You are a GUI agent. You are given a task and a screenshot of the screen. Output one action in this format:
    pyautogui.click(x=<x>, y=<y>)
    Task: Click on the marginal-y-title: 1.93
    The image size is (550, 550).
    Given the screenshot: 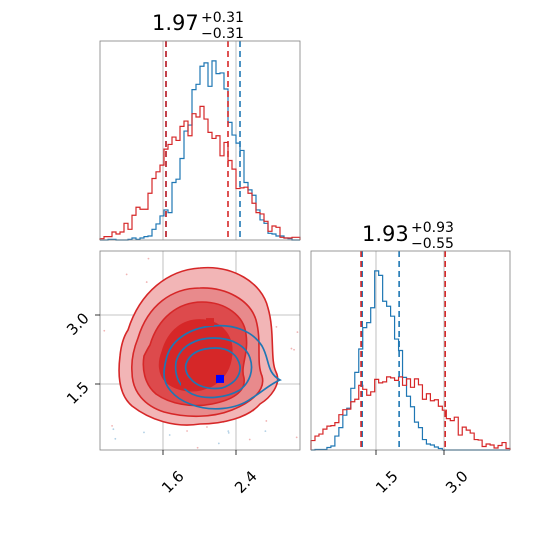 What is the action you would take?
    pyautogui.click(x=385, y=234)
    